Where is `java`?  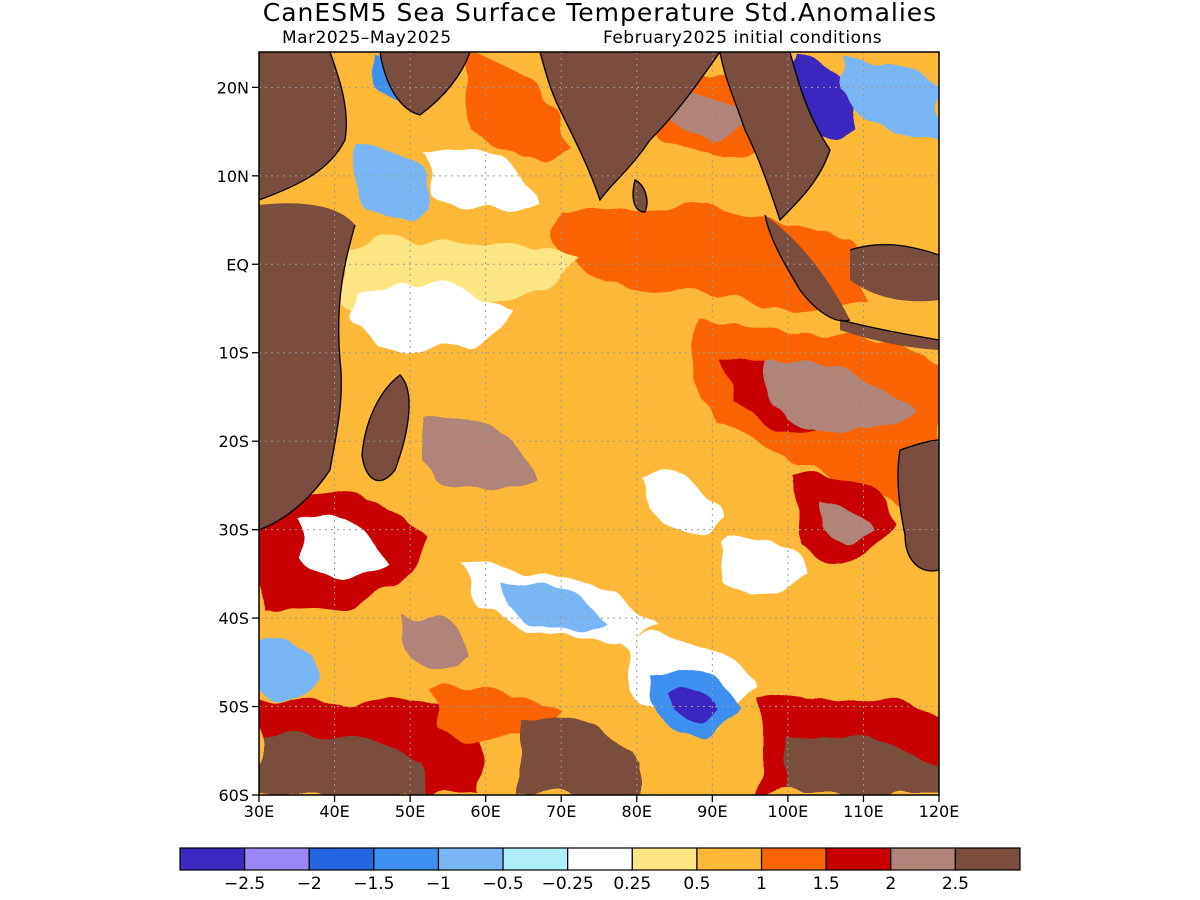 java is located at coordinates (889, 335).